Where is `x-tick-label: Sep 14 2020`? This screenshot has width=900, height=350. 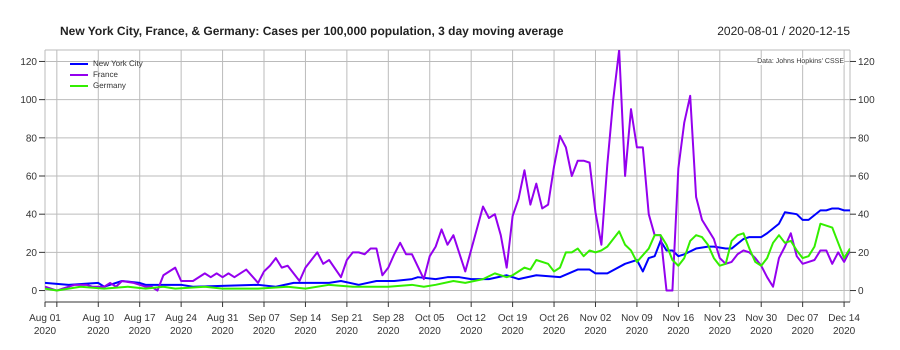 x-tick-label: Sep 14 2020 is located at coordinates (306, 325).